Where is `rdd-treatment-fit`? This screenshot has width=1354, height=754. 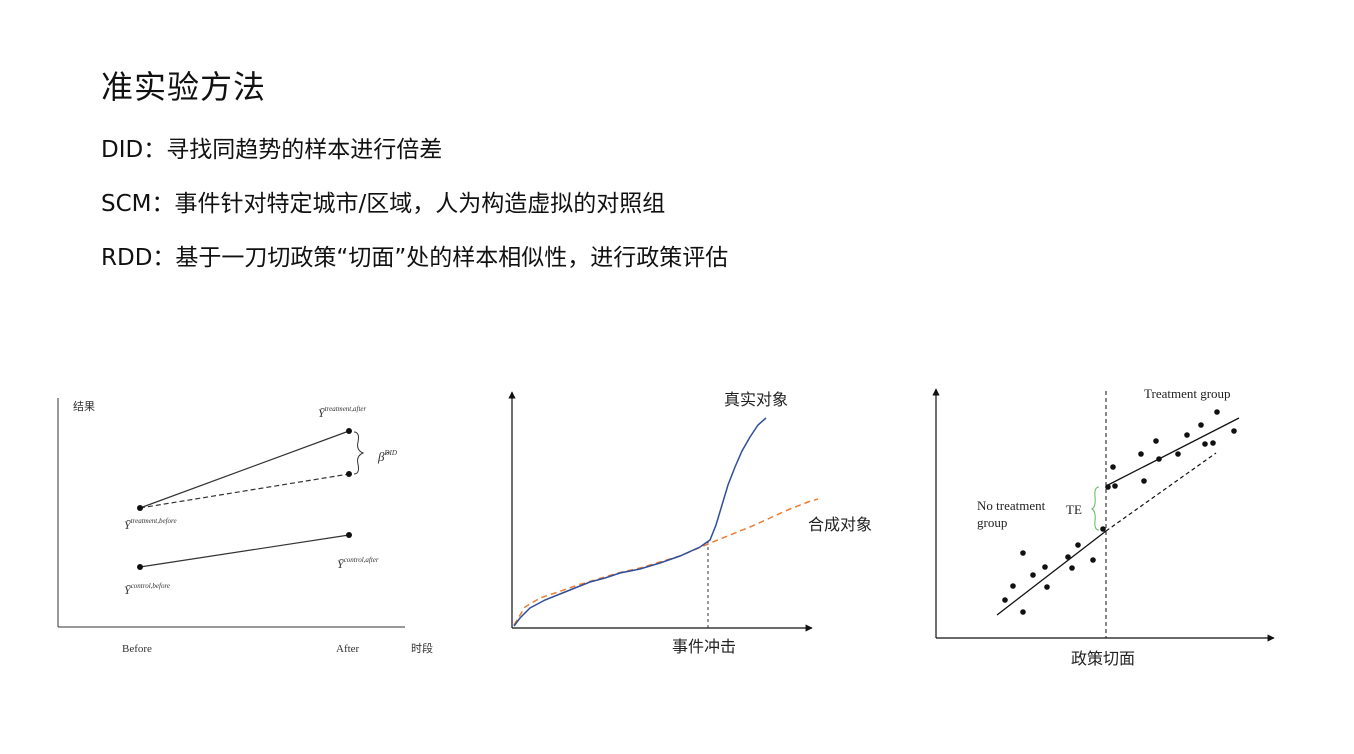 rdd-treatment-fit is located at coordinates (1172, 452).